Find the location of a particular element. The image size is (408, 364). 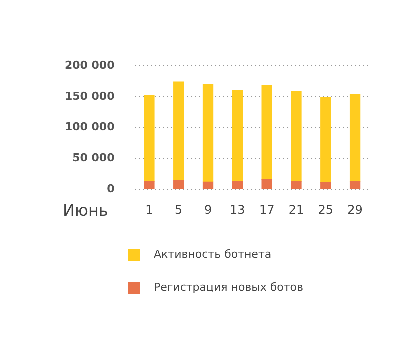

y-tick-label: 50 000 is located at coordinates (94, 158).